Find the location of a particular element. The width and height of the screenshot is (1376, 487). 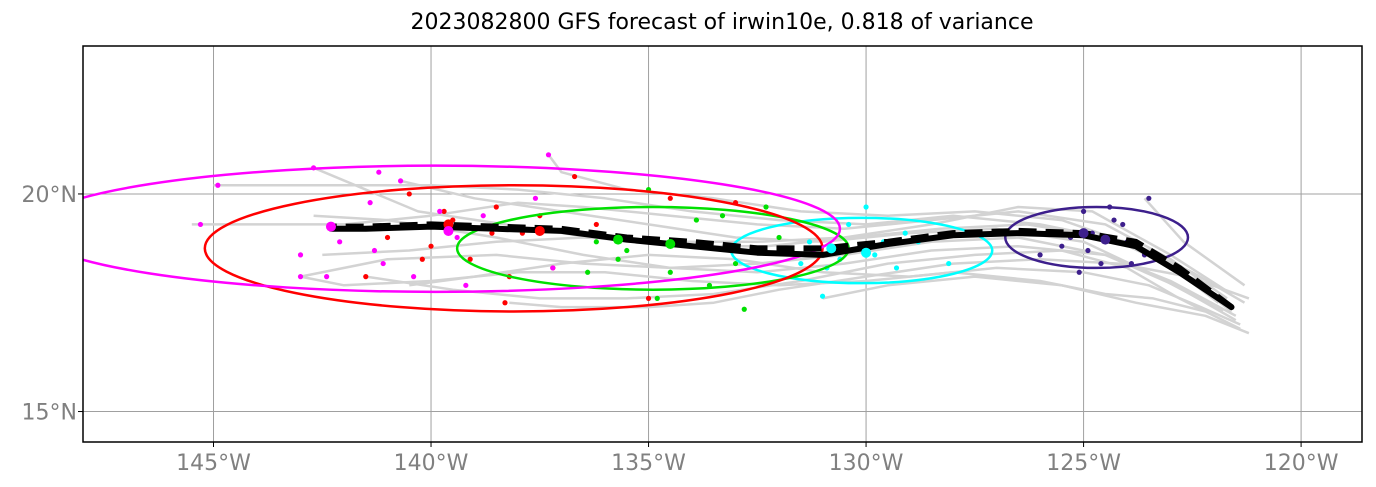

x-tick-label: 120°W is located at coordinates (1301, 463).